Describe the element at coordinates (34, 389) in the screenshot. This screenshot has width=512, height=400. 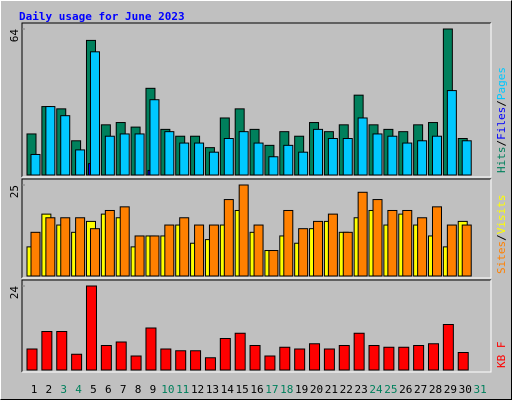
I see `x-tick-label: 1` at that location.